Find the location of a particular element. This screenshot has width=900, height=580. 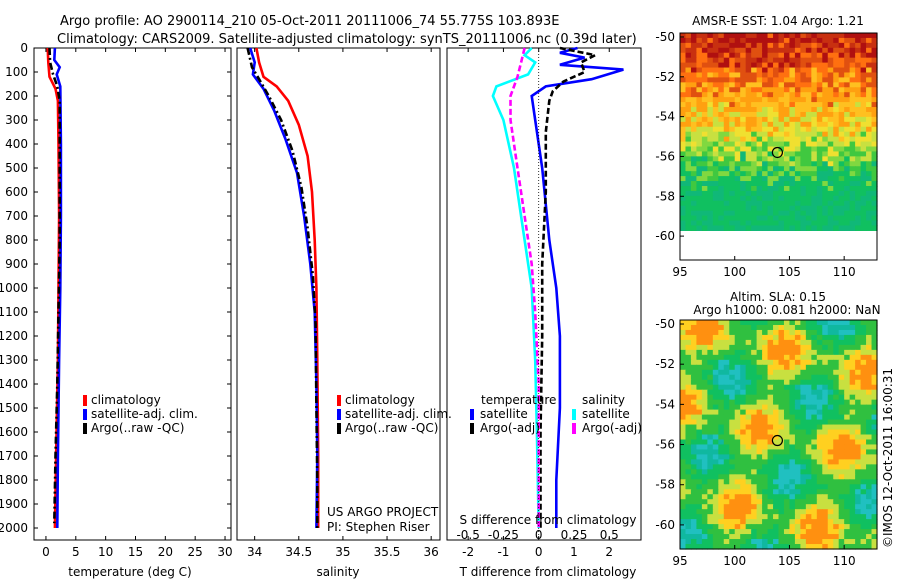

y-tick-label: 500 is located at coordinates (16, 168).